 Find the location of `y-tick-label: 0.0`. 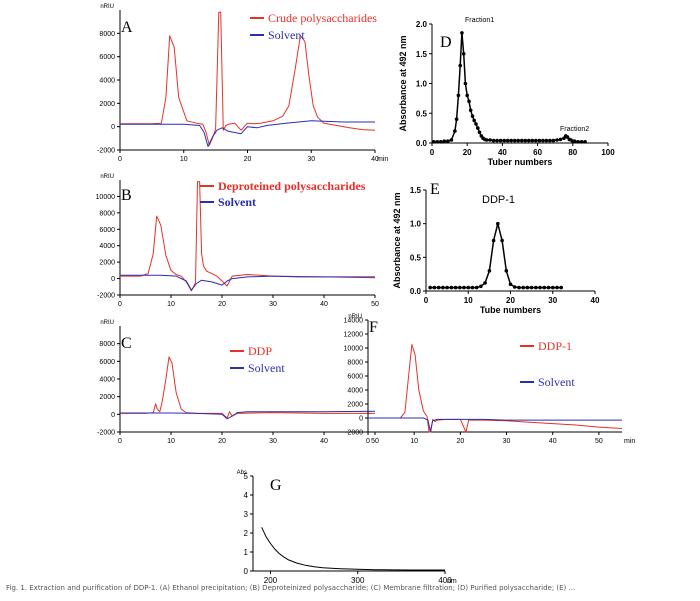

y-tick-label: 0.0 is located at coordinates (416, 291).